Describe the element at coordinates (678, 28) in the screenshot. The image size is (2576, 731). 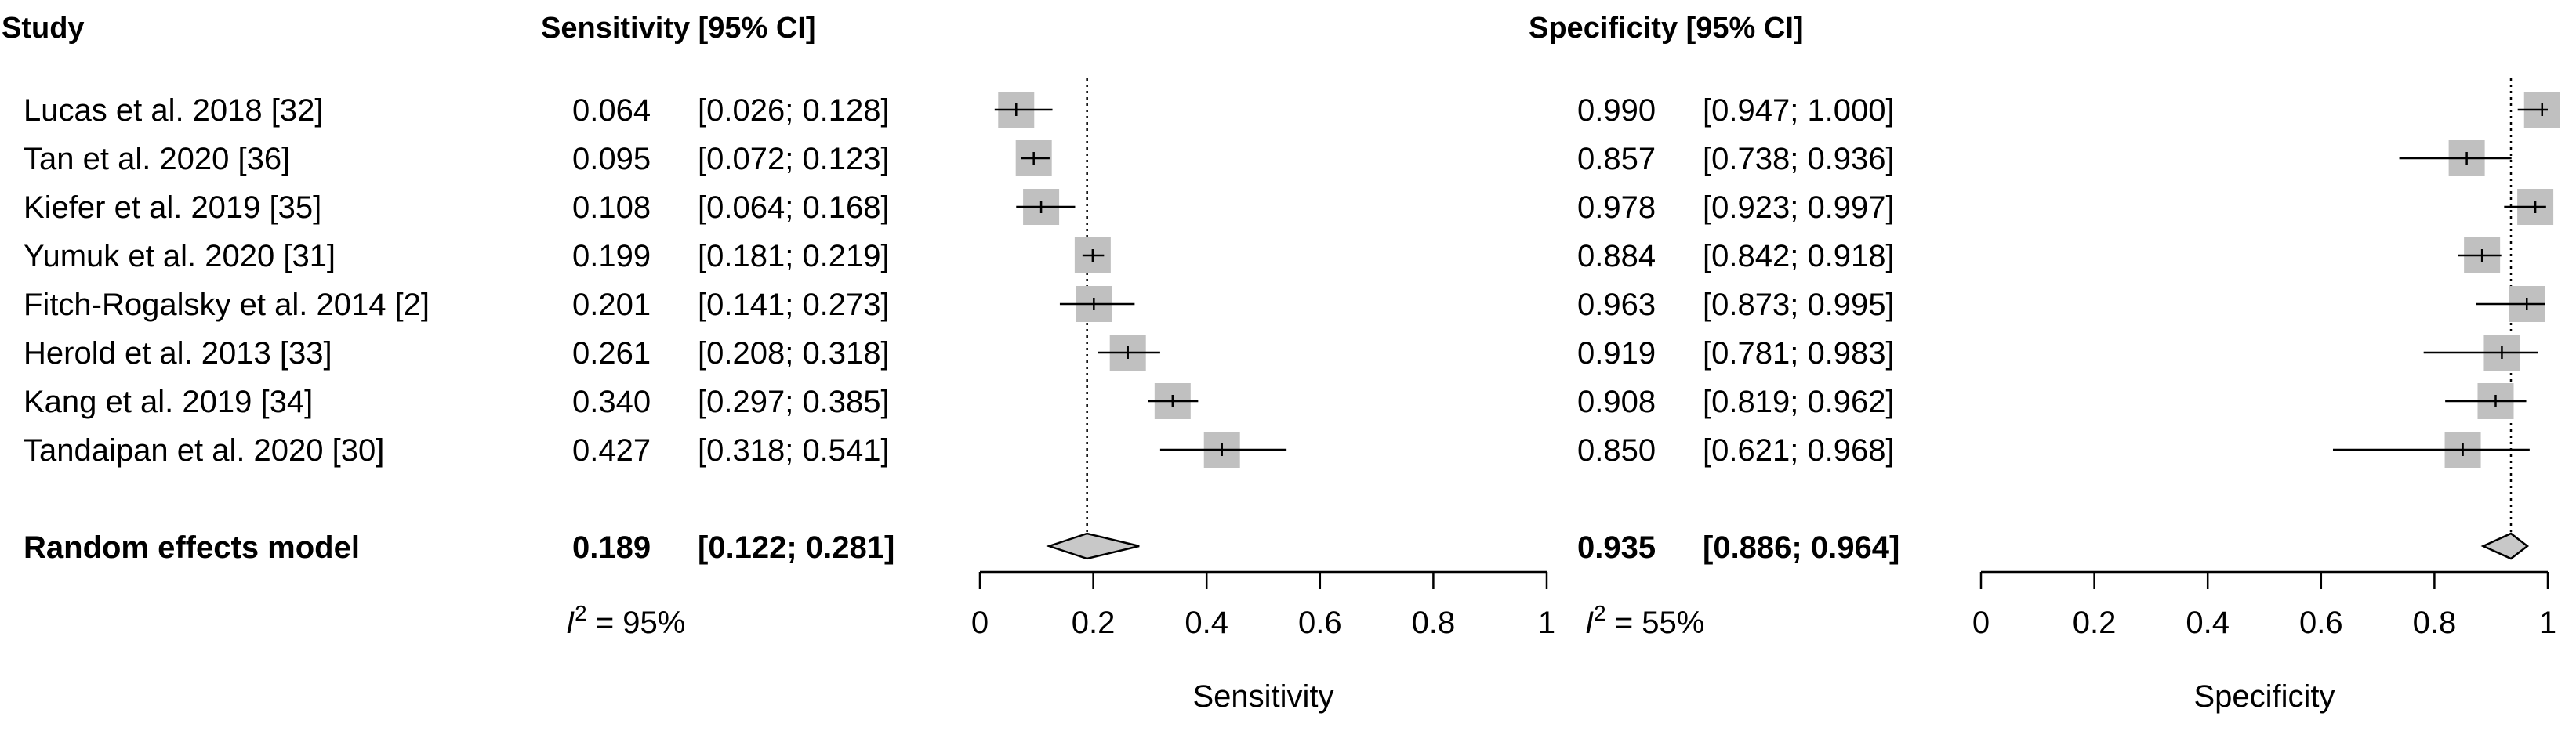
I see `header-sensitivity: Sensitivity [95% CI]` at that location.